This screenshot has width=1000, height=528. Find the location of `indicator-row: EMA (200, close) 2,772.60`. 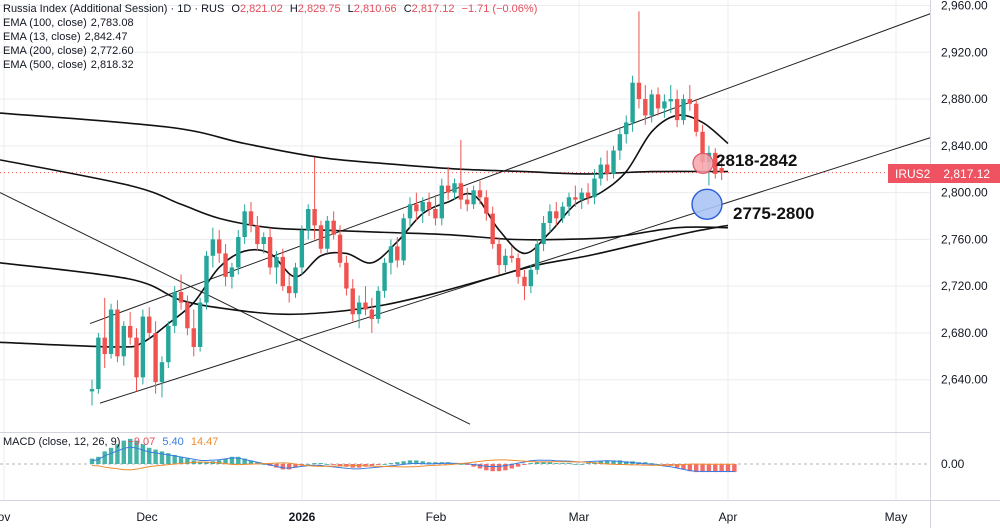

indicator-row: EMA (200, close) 2,772.60 is located at coordinates (68, 51).